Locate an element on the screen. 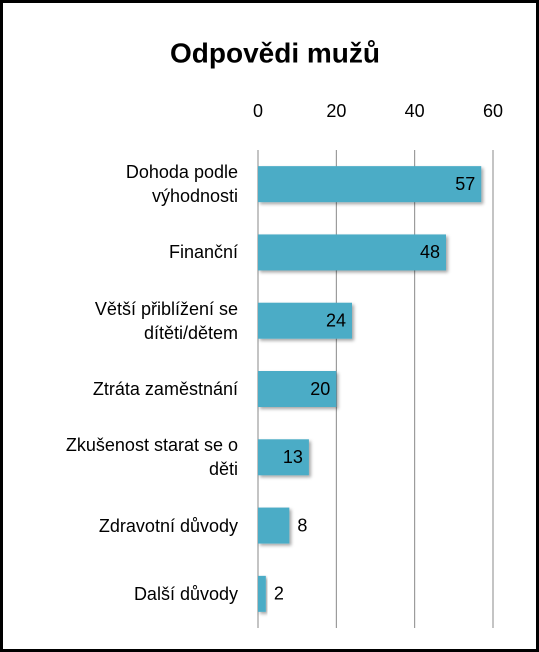 Image resolution: width=539 pixels, height=652 pixels. x-tick-label: 20 is located at coordinates (336, 111).